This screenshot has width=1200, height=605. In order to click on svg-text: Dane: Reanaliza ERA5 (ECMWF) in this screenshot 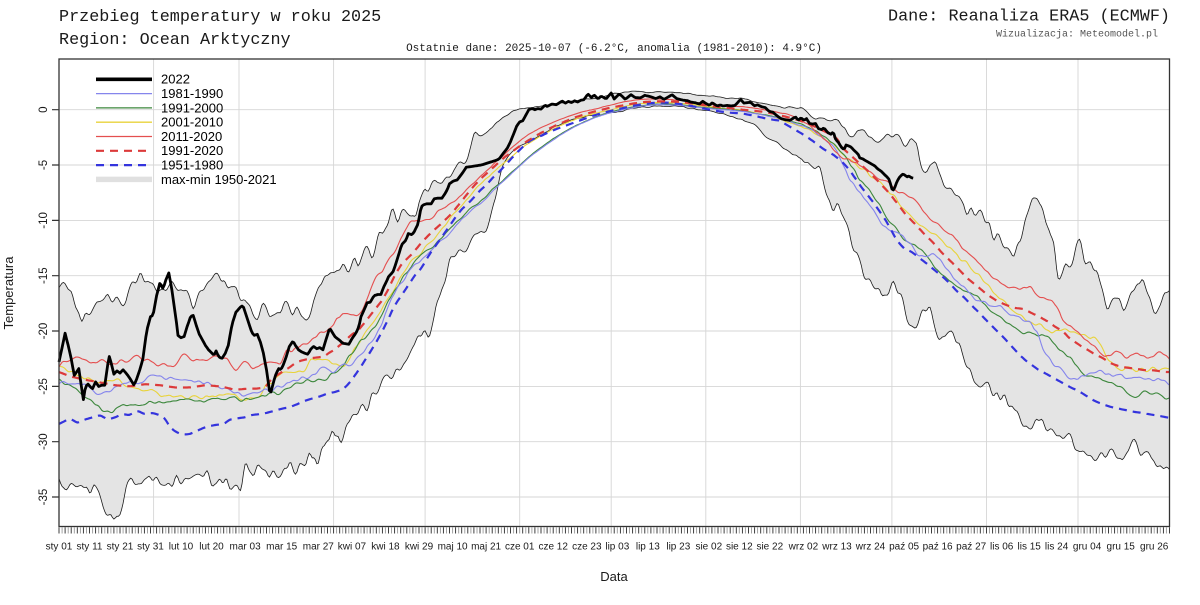, I will do `click(1029, 17)`.